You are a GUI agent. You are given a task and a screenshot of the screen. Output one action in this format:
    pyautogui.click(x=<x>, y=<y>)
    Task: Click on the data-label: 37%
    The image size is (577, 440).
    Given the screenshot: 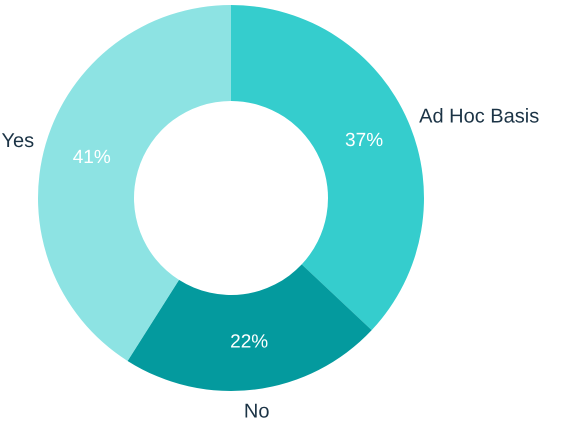 What is the action you would take?
    pyautogui.click(x=364, y=140)
    